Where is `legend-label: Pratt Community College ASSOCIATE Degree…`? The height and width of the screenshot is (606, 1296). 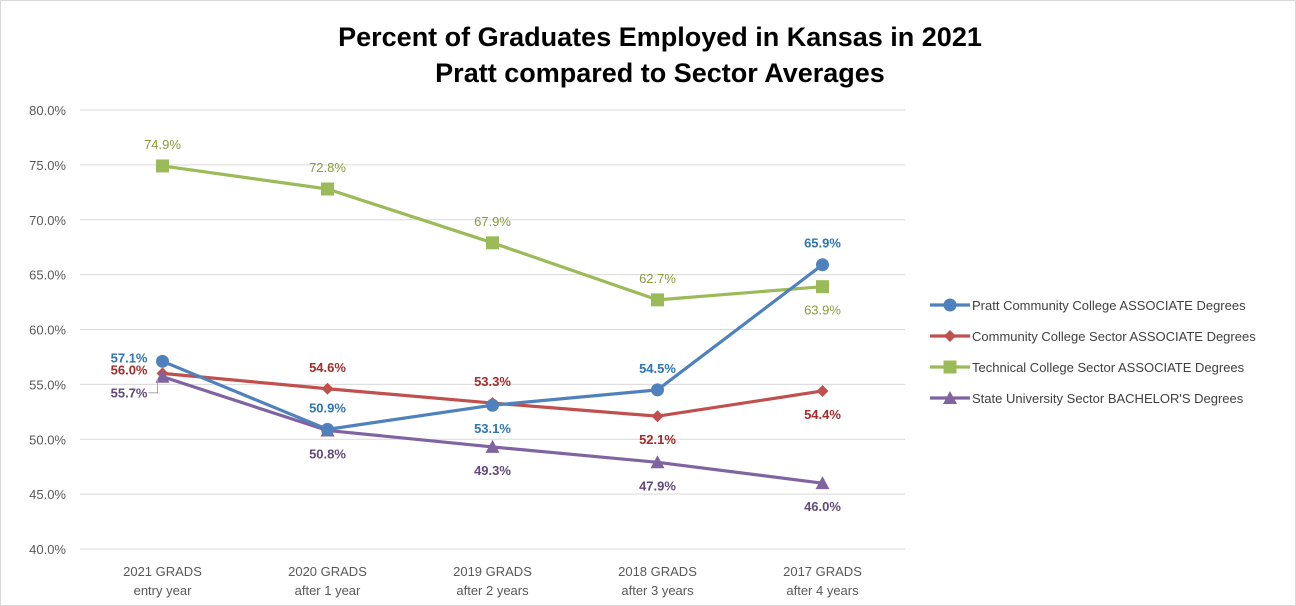 legend-label: Pratt Community College ASSOCIATE Degree… is located at coordinates (1109, 305).